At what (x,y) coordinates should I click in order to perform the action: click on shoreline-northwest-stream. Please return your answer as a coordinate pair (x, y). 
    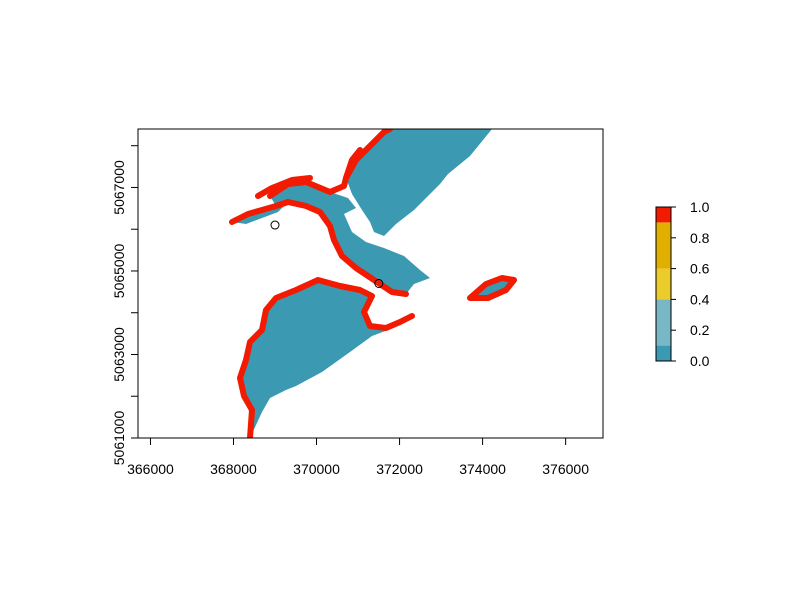
    Looking at the image, I should click on (284, 187).